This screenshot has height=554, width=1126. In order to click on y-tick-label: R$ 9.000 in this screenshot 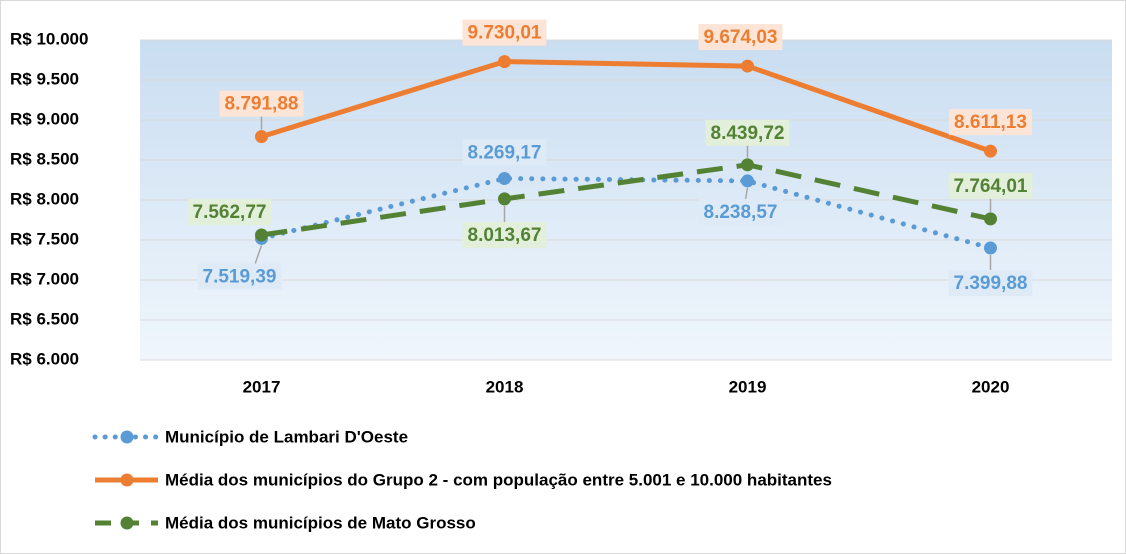, I will do `click(44, 118)`.